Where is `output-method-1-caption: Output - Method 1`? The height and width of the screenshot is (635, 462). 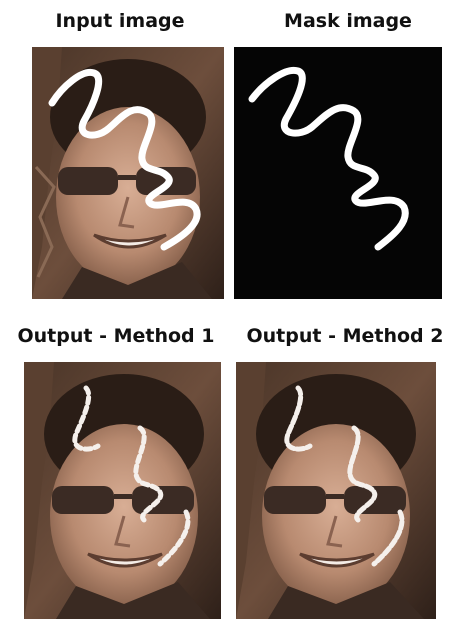
output-method-1-caption: Output - Method 1 is located at coordinates (116, 336).